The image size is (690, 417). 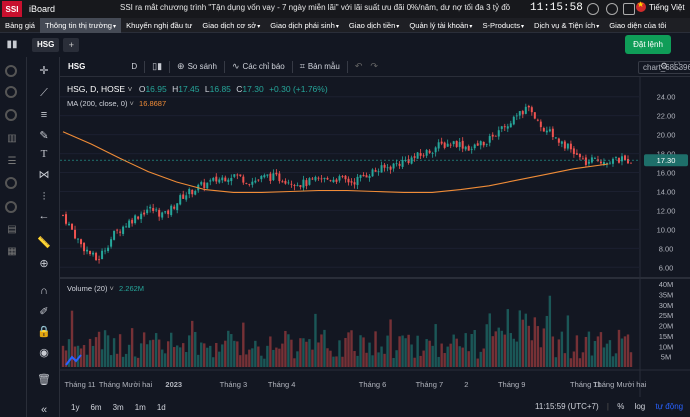 I want to click on collapse-icon: «, so click(x=44, y=410).